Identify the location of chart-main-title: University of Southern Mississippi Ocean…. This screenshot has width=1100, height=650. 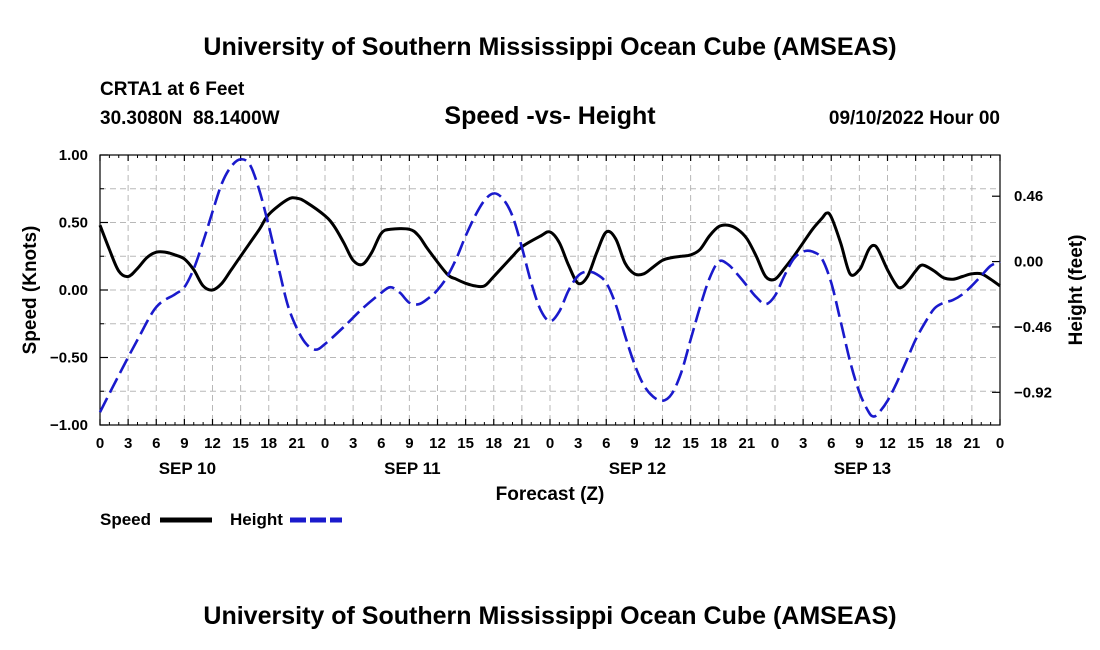
(549, 47).